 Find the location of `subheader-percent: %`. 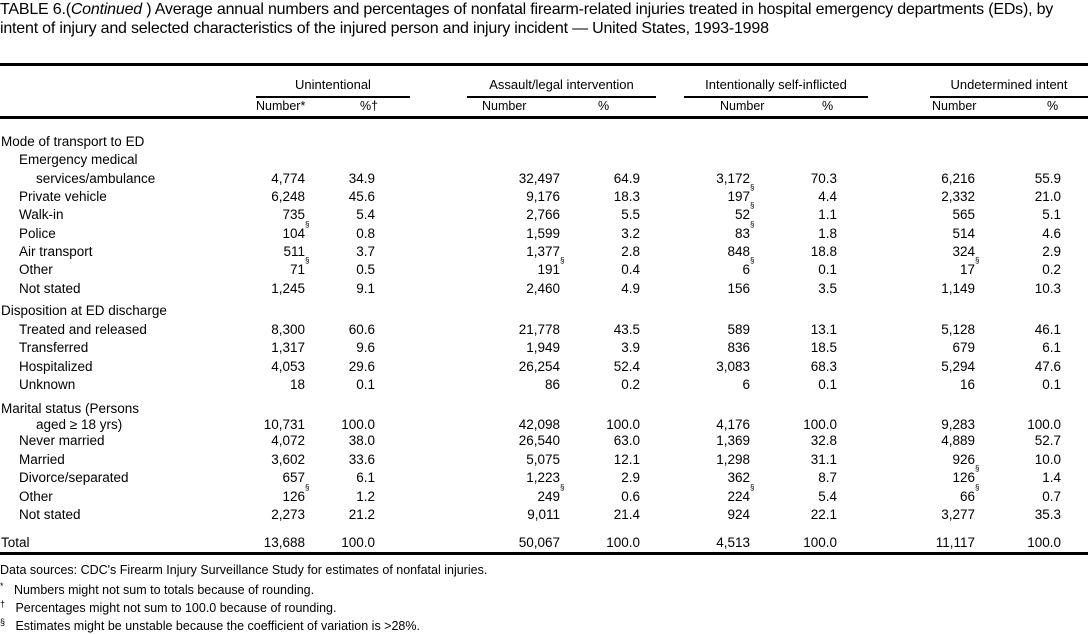

subheader-percent: % is located at coordinates (1053, 106).